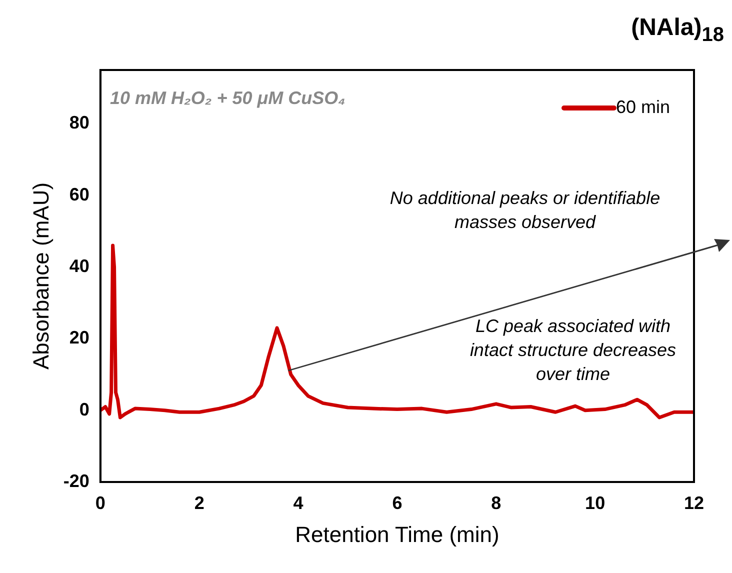 Image resolution: width=732 pixels, height=573 pixels. Describe the element at coordinates (79, 122) in the screenshot. I see `y-tick-label: 80` at that location.